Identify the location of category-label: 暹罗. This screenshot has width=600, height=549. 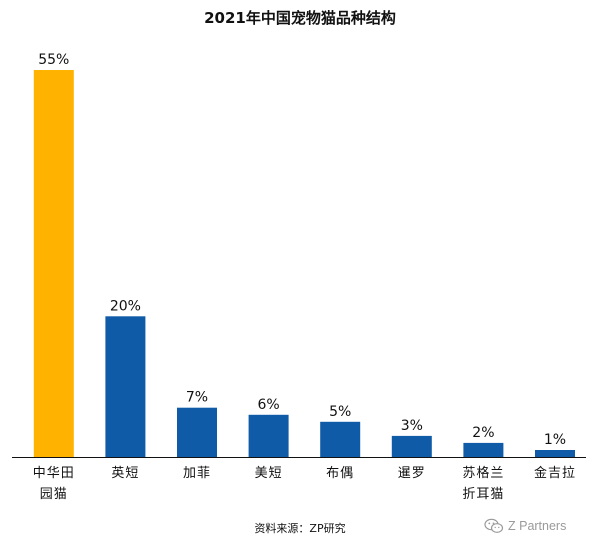
(411, 473).